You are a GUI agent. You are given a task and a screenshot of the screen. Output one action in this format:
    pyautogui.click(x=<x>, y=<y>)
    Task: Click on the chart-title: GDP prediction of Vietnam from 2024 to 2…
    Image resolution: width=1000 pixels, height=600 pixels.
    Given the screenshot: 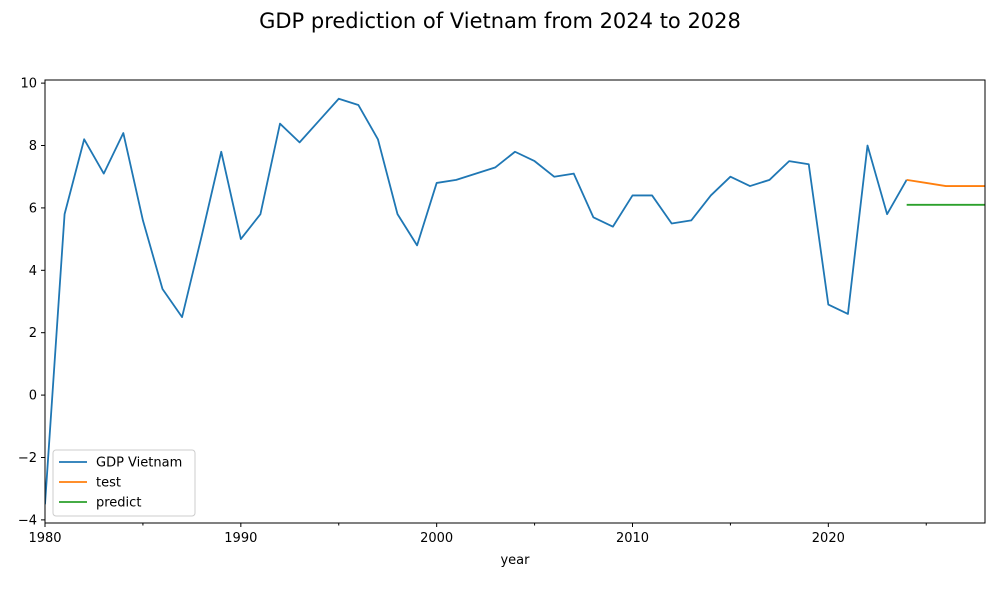 What is the action you would take?
    pyautogui.click(x=500, y=21)
    